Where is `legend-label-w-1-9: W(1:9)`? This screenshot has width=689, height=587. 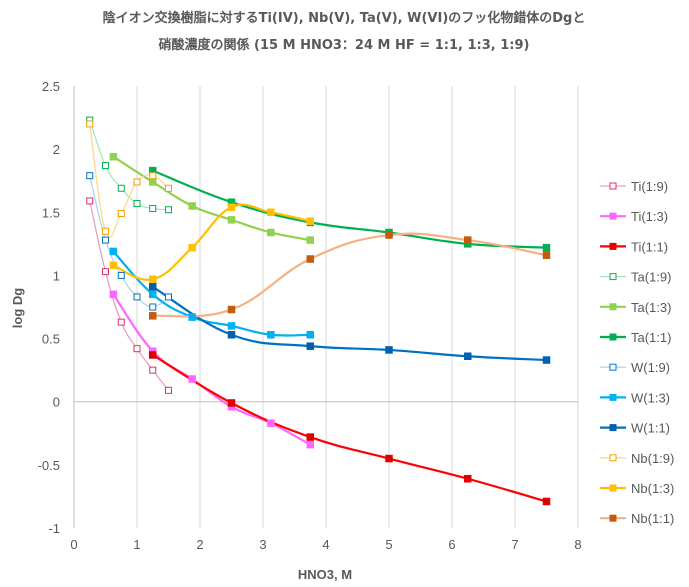 legend-label-w-1-9: W(1:9) is located at coordinates (650, 367).